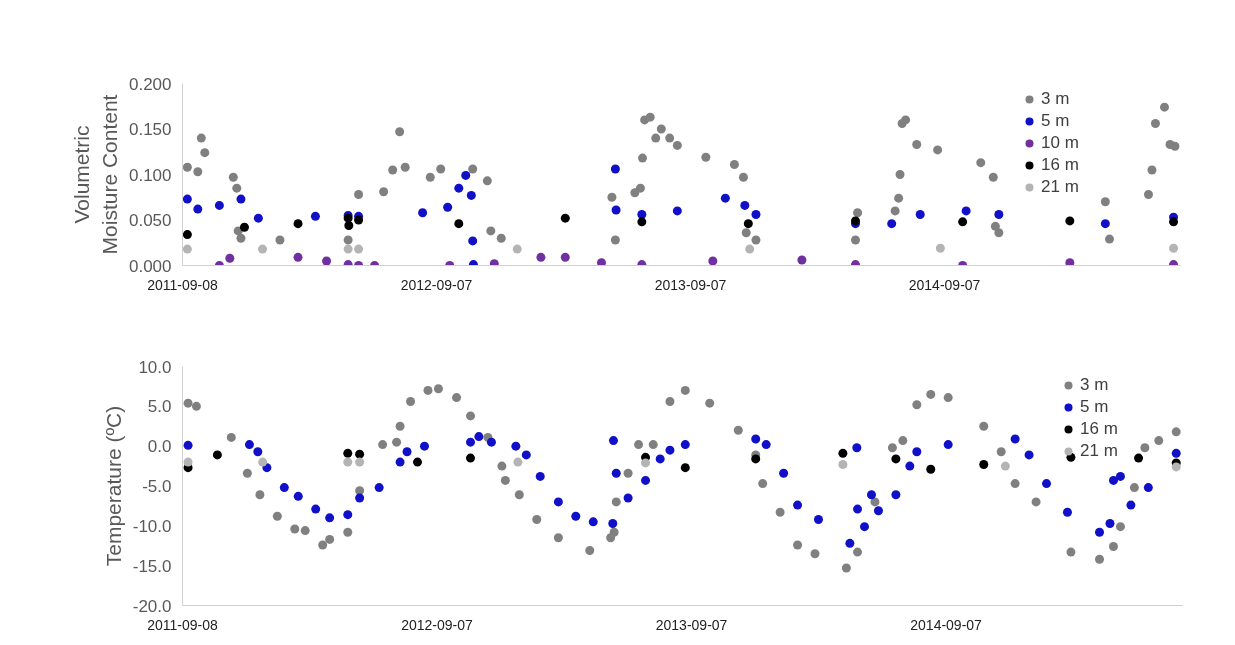  Describe the element at coordinates (152, 526) in the screenshot. I see `y-tick-label: -10.0` at that location.